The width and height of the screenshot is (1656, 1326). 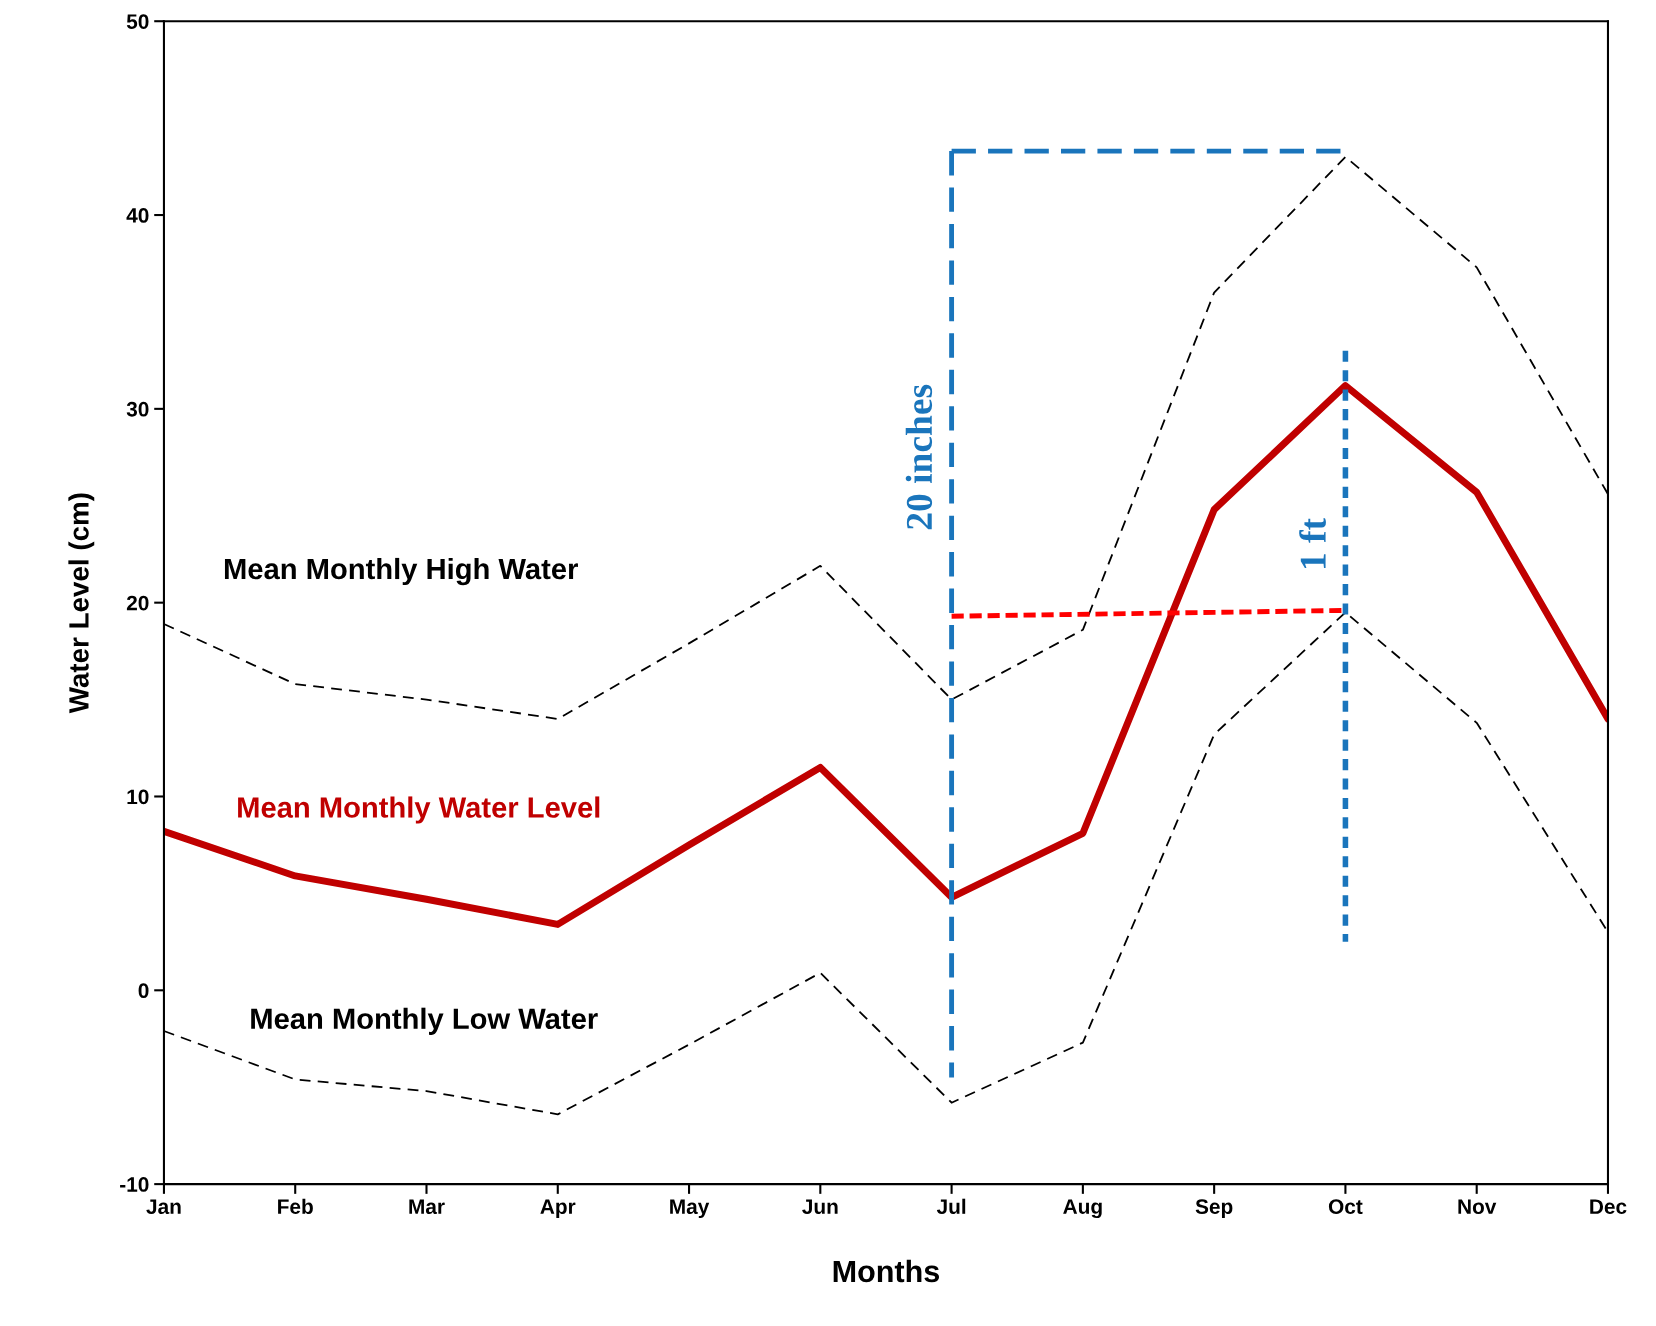 What do you see at coordinates (558, 1209) in the screenshot?
I see `x-tick-label: Apr` at bounding box center [558, 1209].